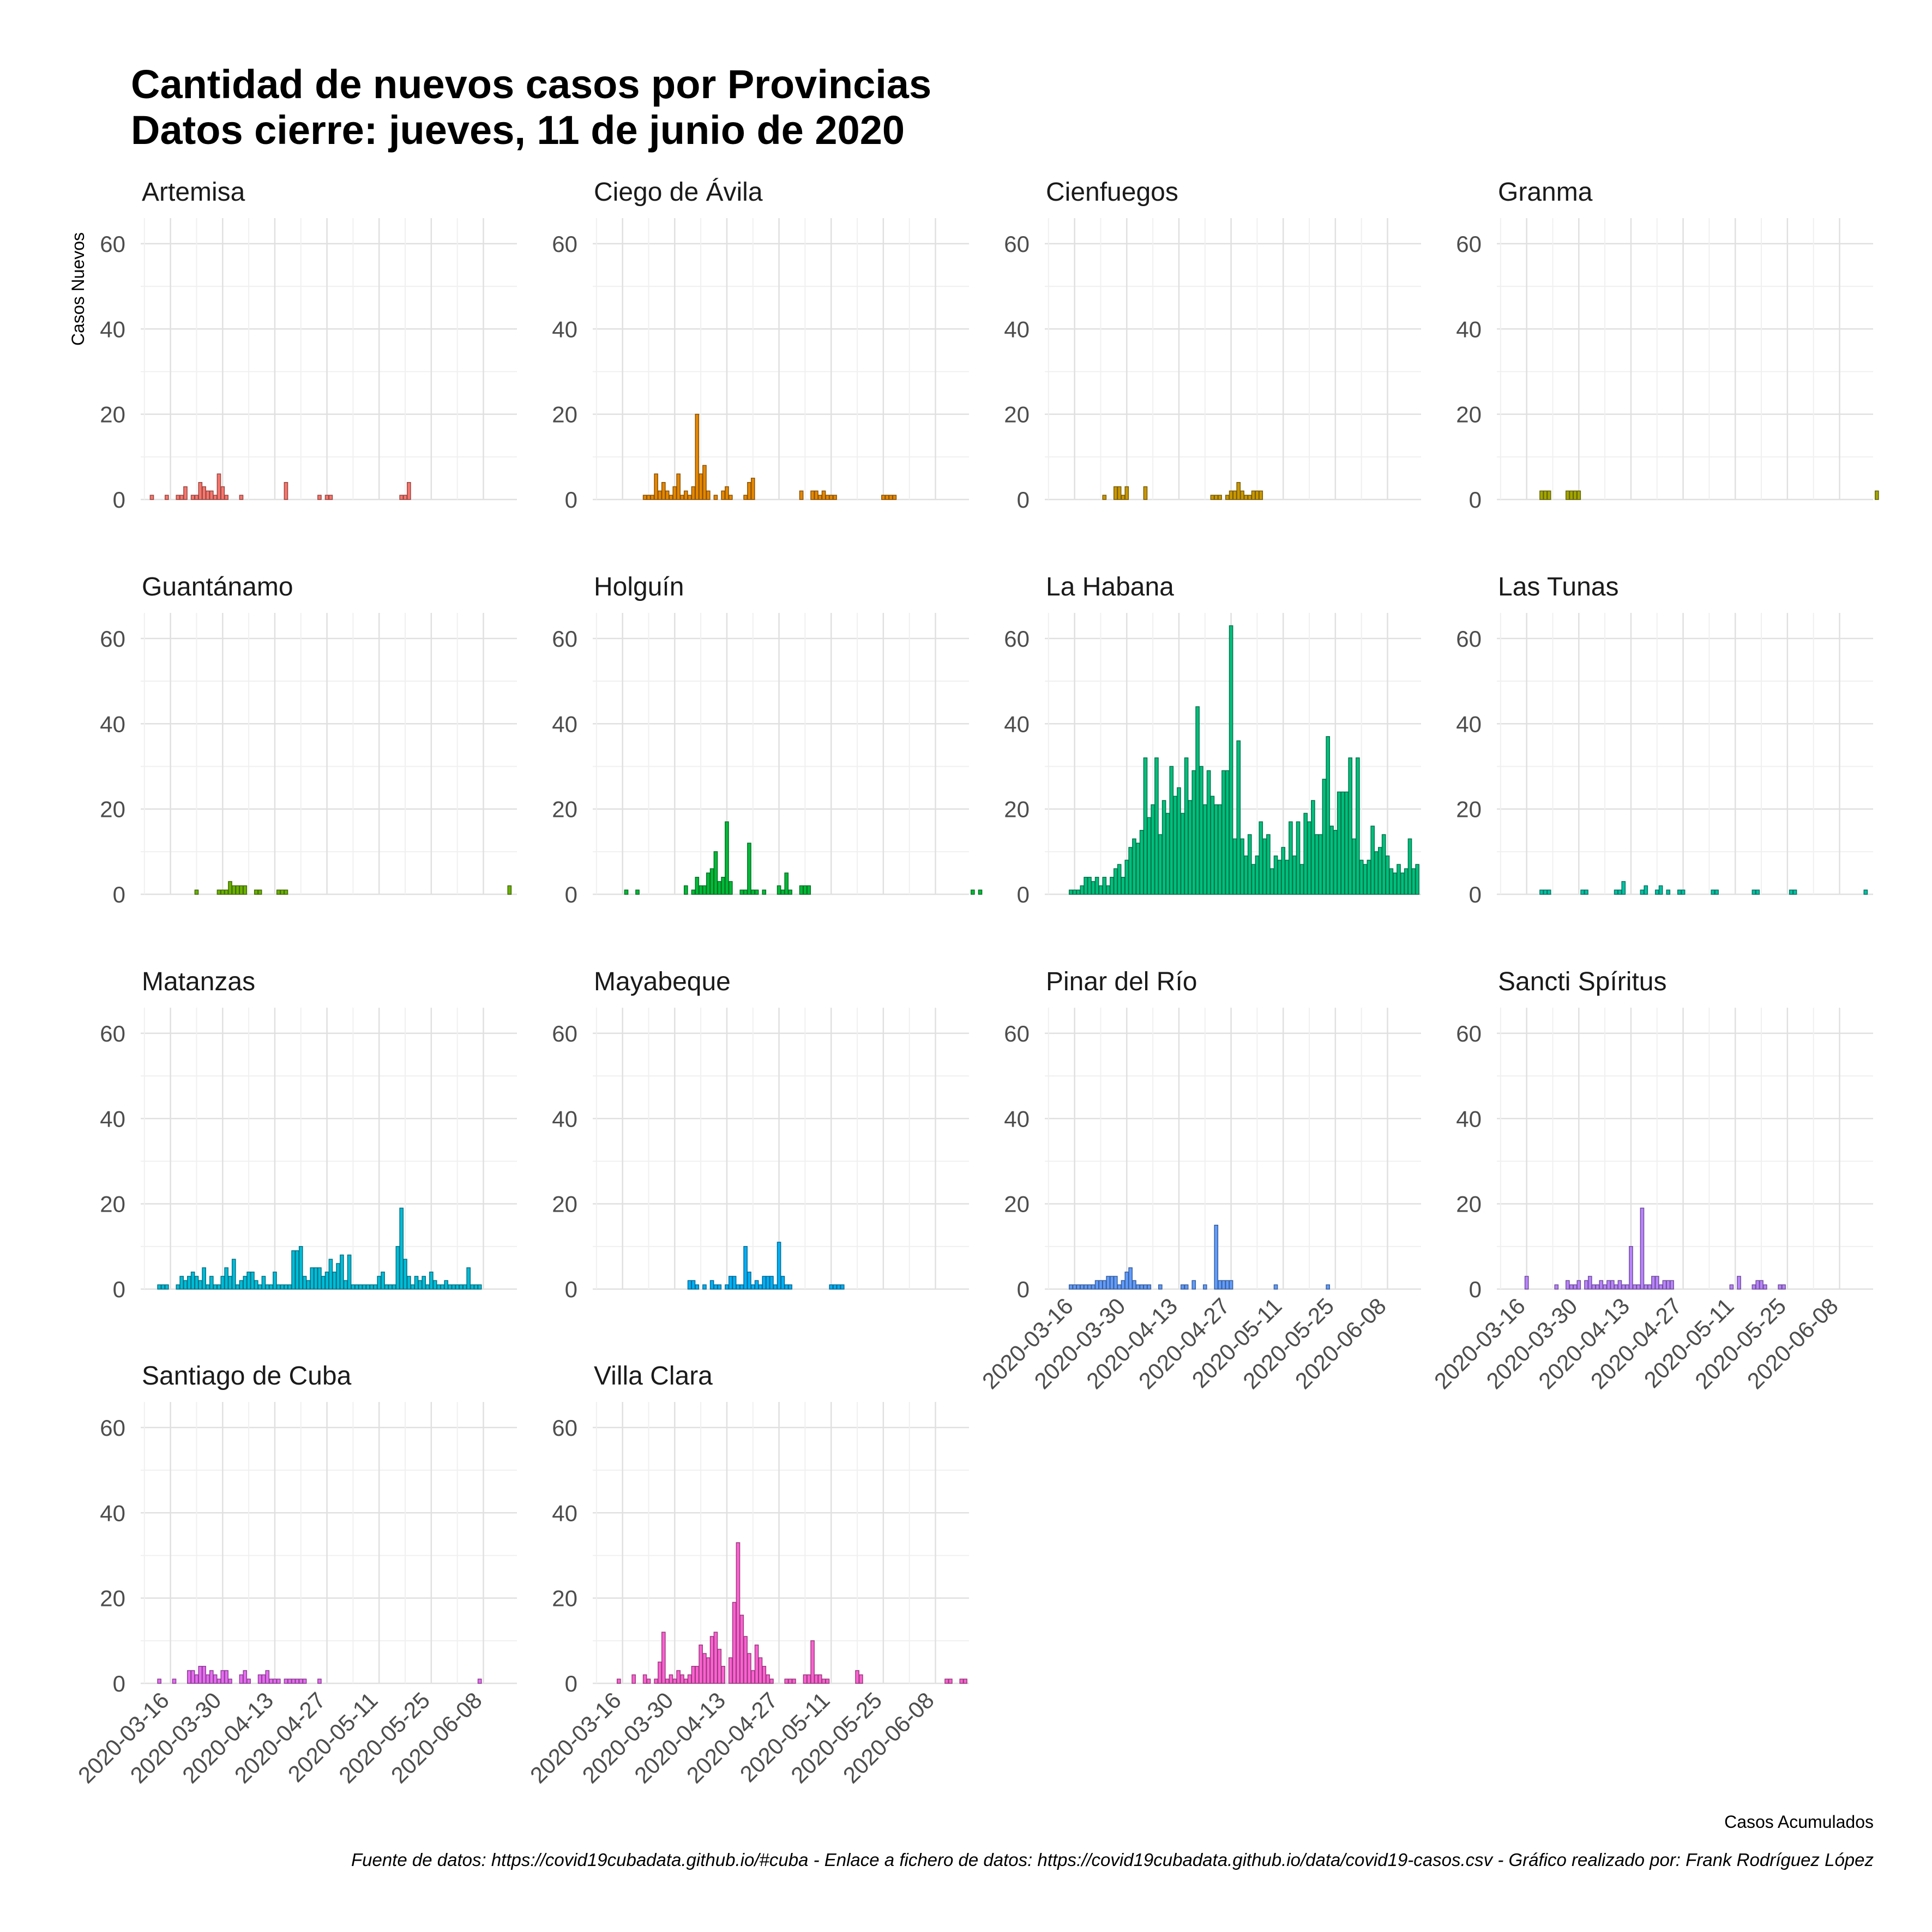 The width and height of the screenshot is (1932, 1932). I want to click on panel-title-ciego-de-avila: Ciego de Ávila, so click(678, 192).